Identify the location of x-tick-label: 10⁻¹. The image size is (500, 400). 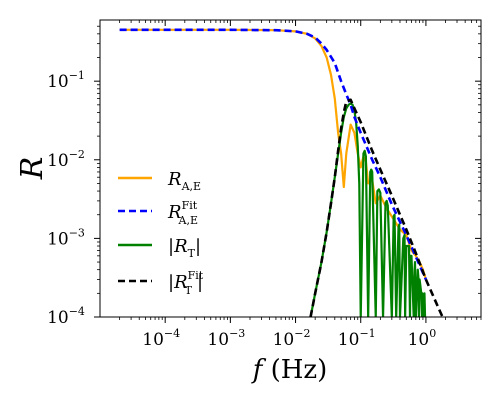
(357, 338).